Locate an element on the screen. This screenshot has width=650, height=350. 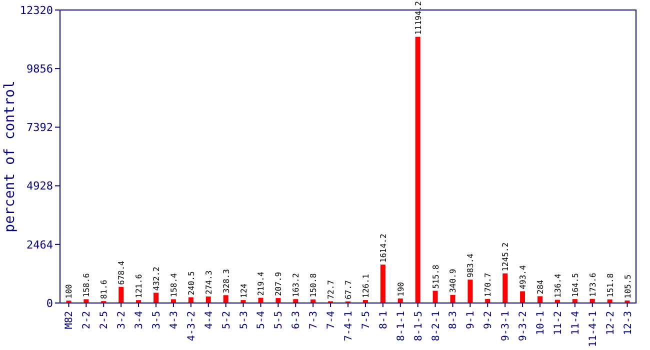
data-label: 190 is located at coordinates (401, 289).